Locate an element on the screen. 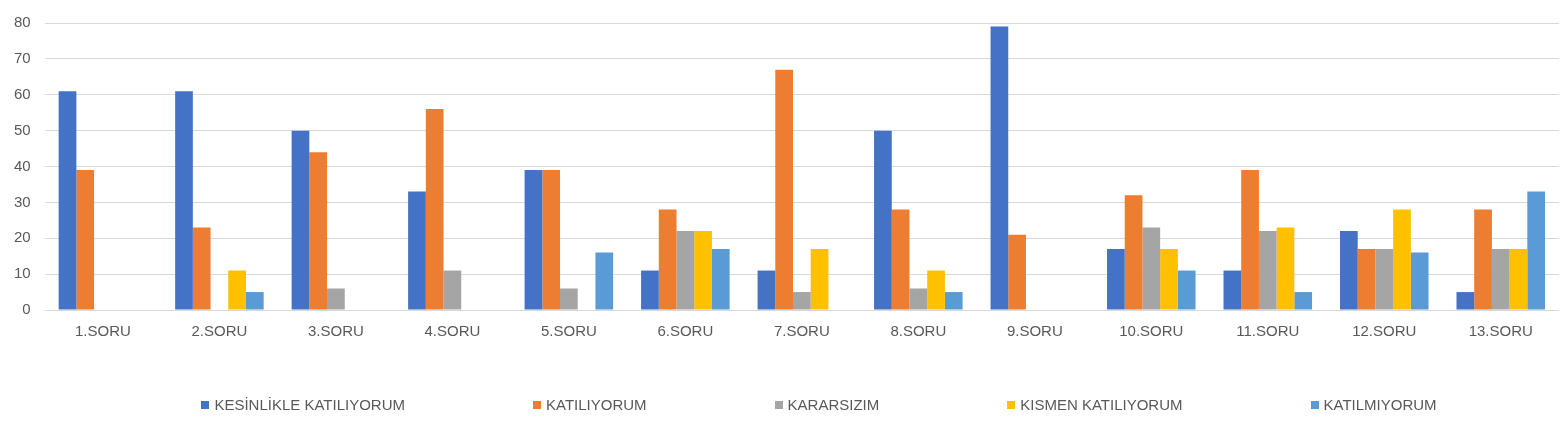 This screenshot has width=1568, height=424. x-tick-label: 12.SORU is located at coordinates (1384, 331).